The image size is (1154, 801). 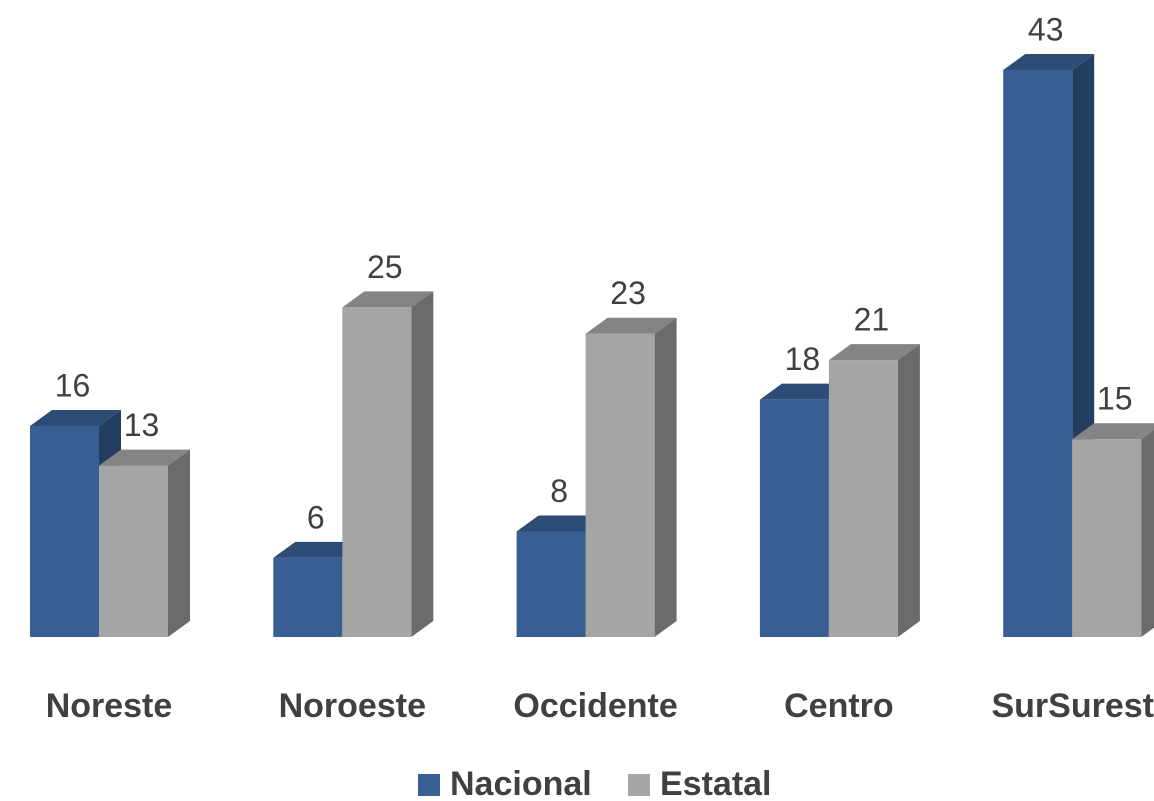 I want to click on legend-label: Estatal, so click(x=716, y=783).